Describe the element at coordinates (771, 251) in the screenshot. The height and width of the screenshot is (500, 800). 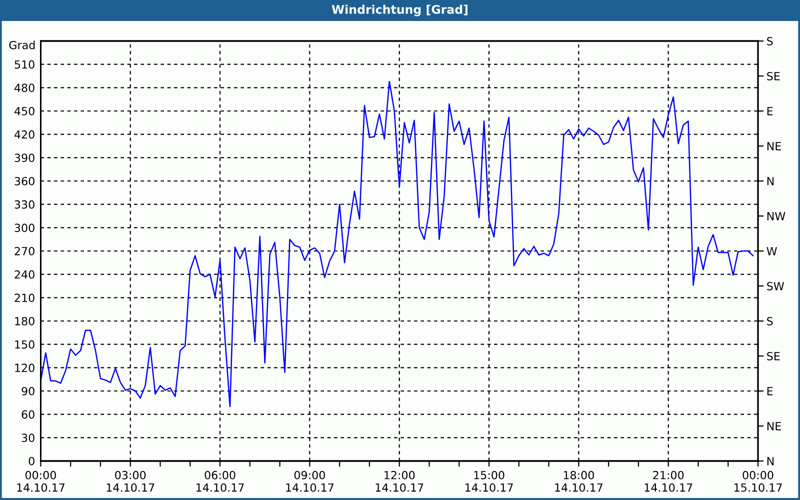
I see `category-label: W` at that location.